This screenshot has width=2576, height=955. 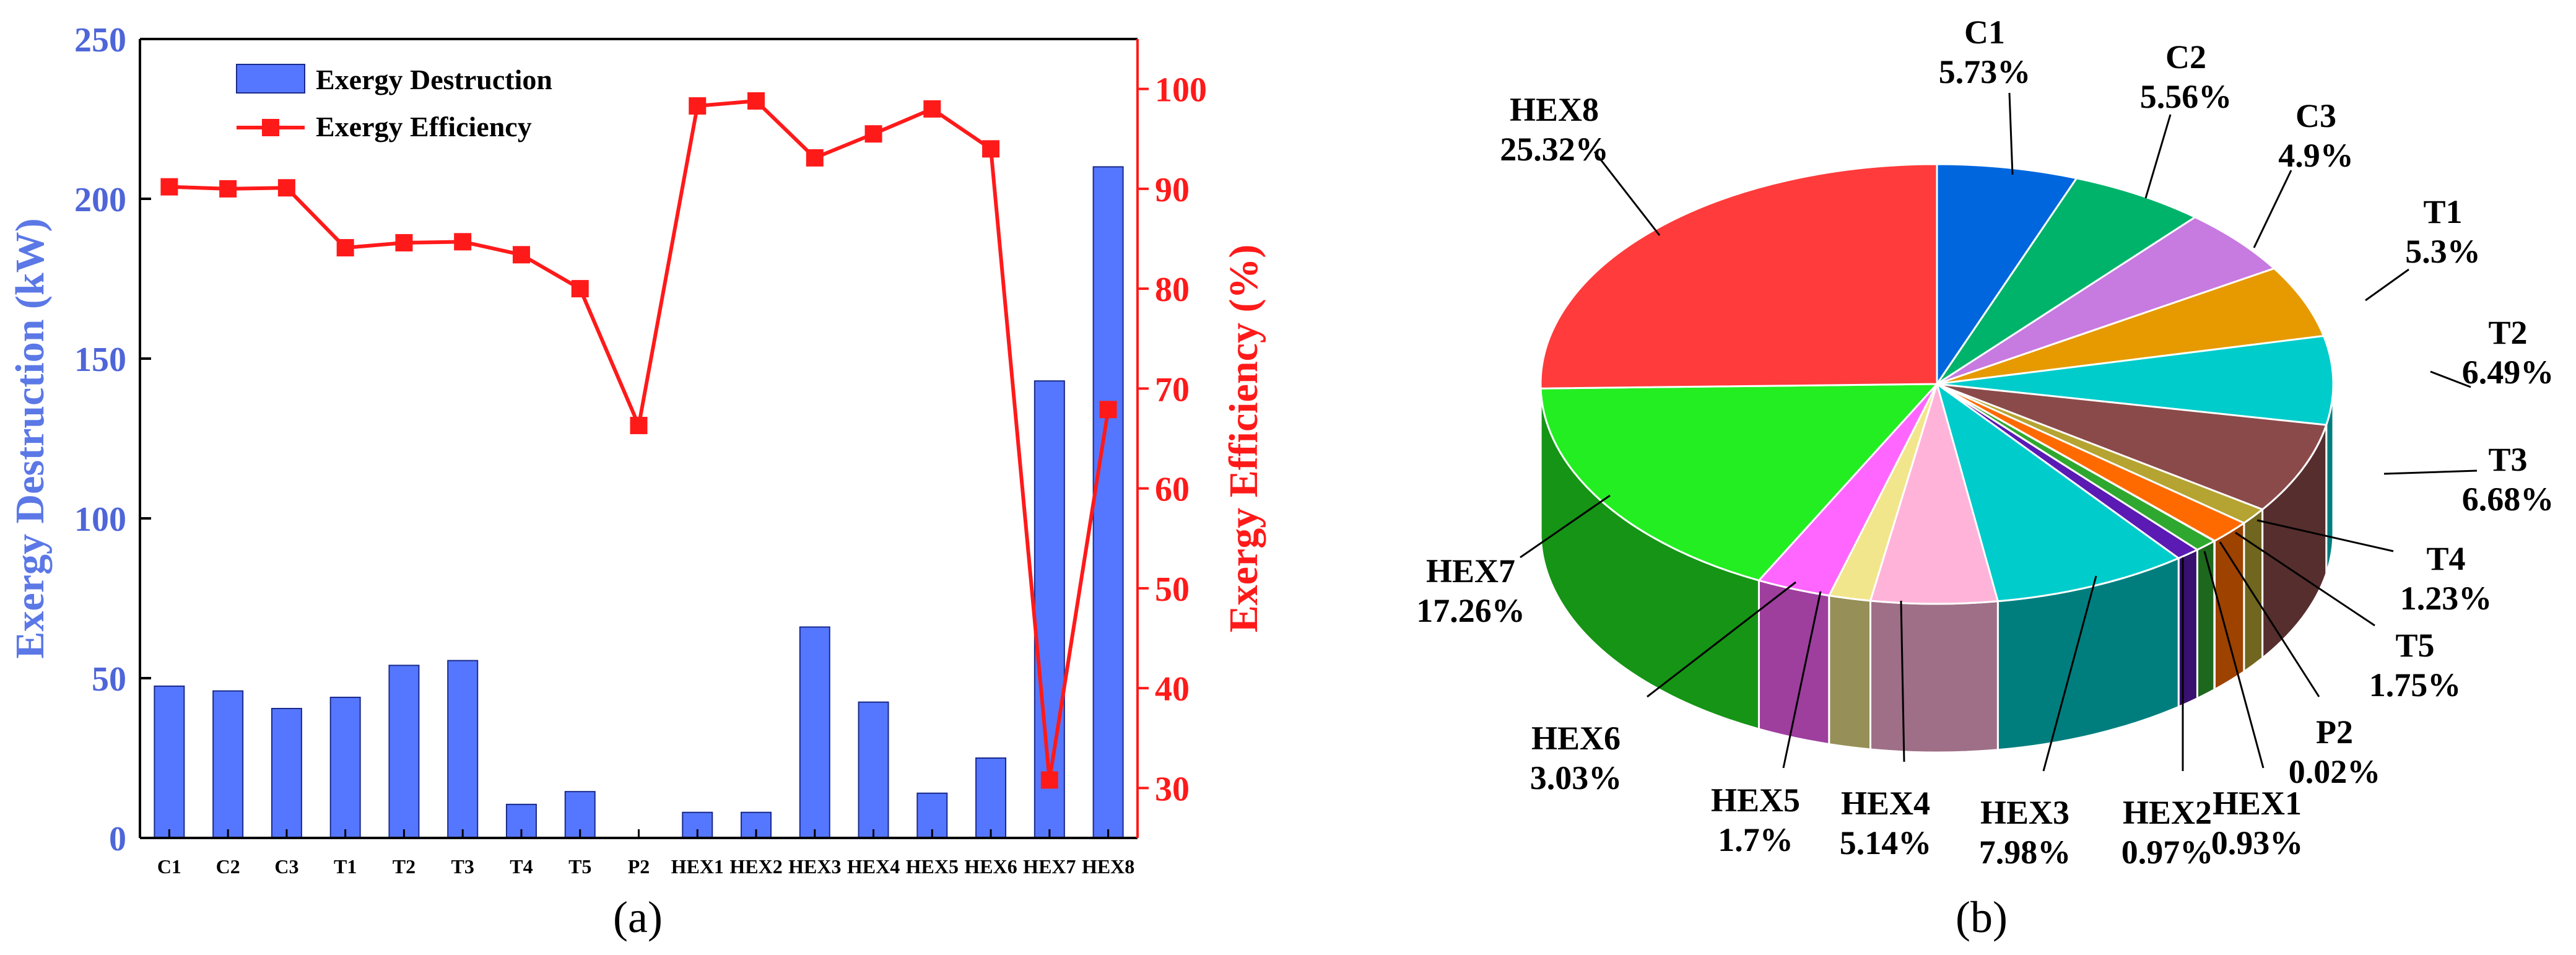 What do you see at coordinates (2442, 212) in the screenshot?
I see `slice-label-t1: T1` at bounding box center [2442, 212].